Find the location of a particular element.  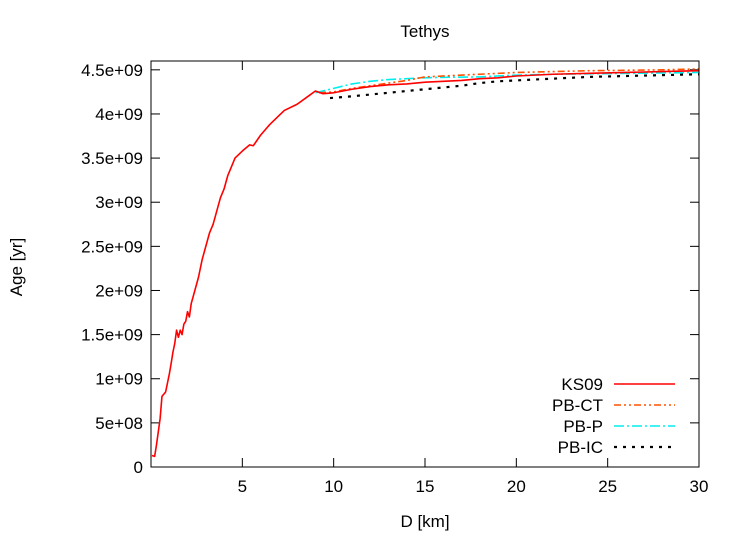

y-tick-label: 4.5e+09 is located at coordinates (112, 70).